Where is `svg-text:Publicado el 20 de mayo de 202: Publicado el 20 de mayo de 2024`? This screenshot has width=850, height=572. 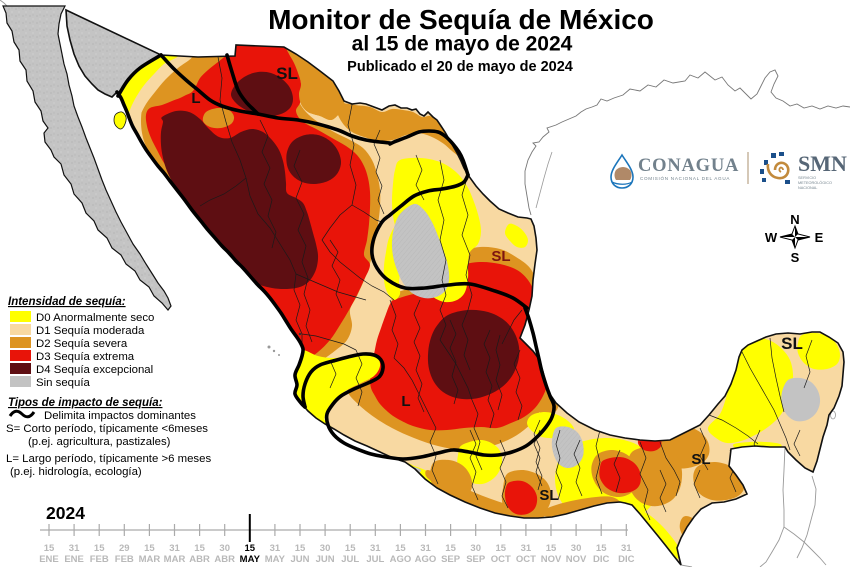 svg-text:Publicado el 20 de mayo de 202: Publicado el 20 de mayo de 2024 is located at coordinates (460, 67).